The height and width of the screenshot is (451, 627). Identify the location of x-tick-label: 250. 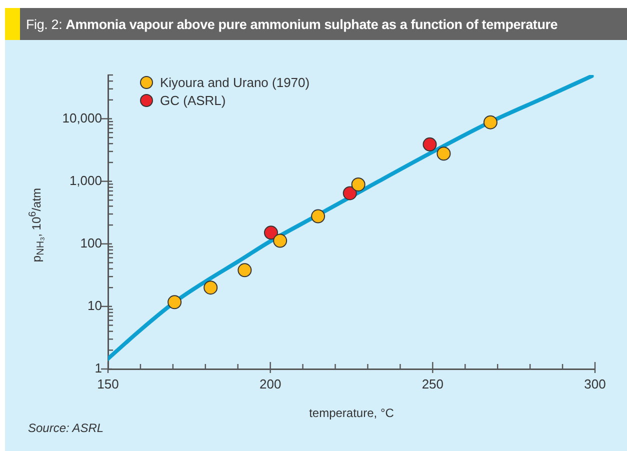
(433, 384).